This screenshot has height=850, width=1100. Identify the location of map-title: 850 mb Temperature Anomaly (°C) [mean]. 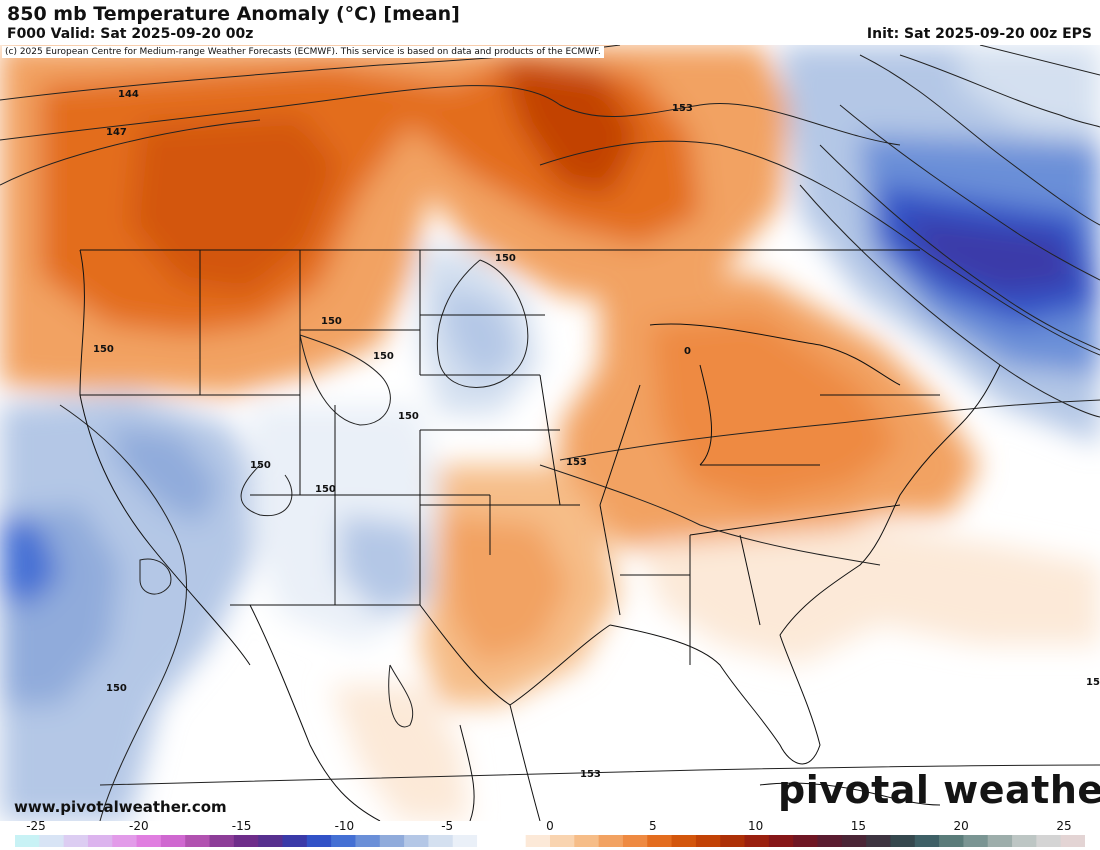
(233, 14).